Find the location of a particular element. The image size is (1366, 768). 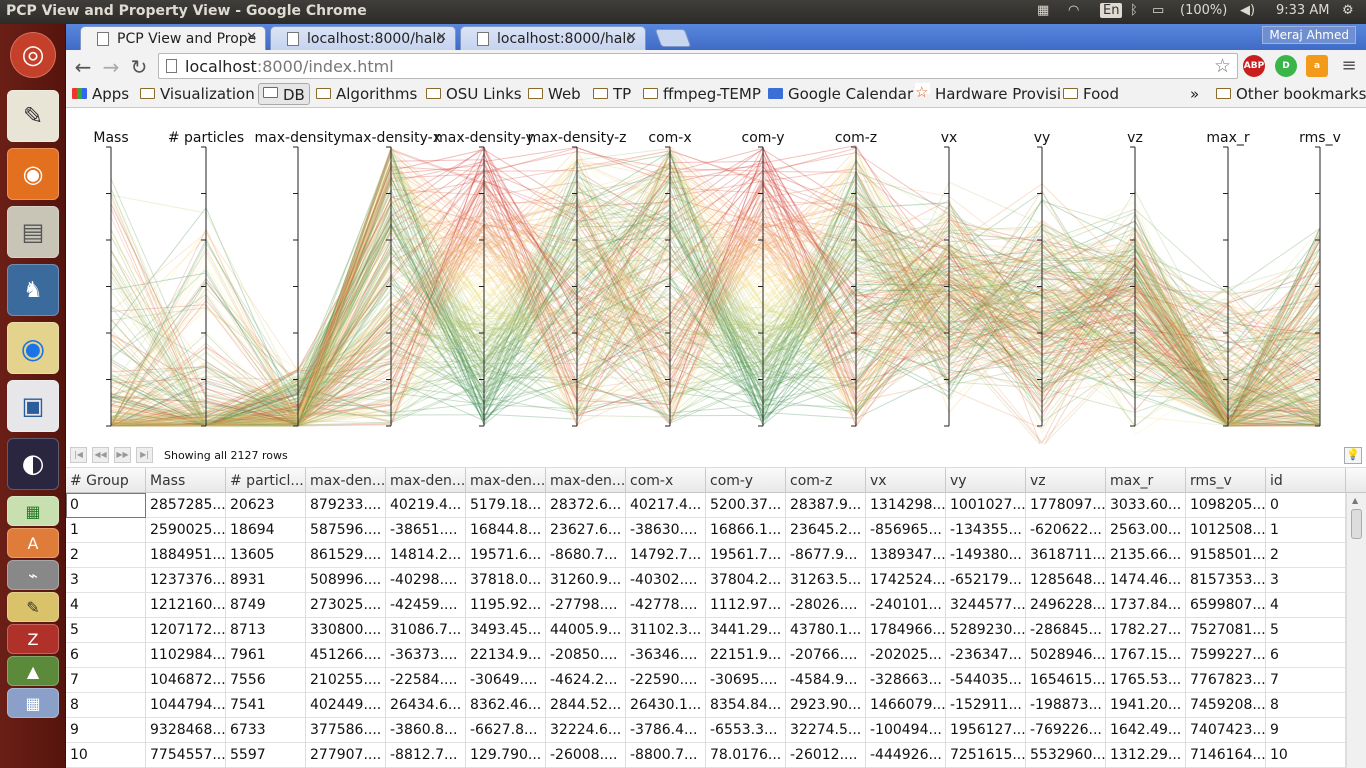

bookmark-db: DB is located at coordinates (284, 94).